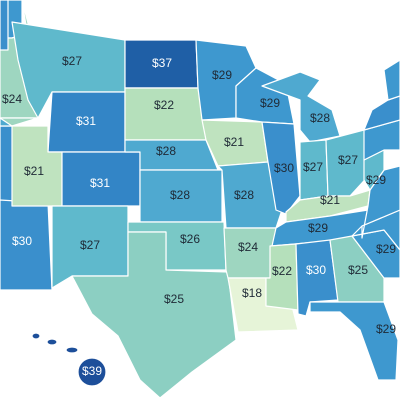 This screenshot has height=400, width=400. What do you see at coordinates (12, 99) in the screenshot?
I see `state-value-label-or: $24` at bounding box center [12, 99].